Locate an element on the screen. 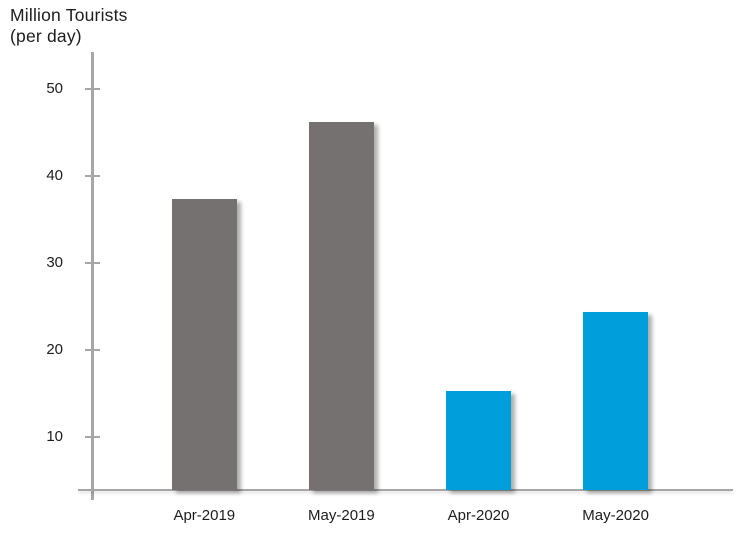  y-tick-label: 50 is located at coordinates (54, 88).